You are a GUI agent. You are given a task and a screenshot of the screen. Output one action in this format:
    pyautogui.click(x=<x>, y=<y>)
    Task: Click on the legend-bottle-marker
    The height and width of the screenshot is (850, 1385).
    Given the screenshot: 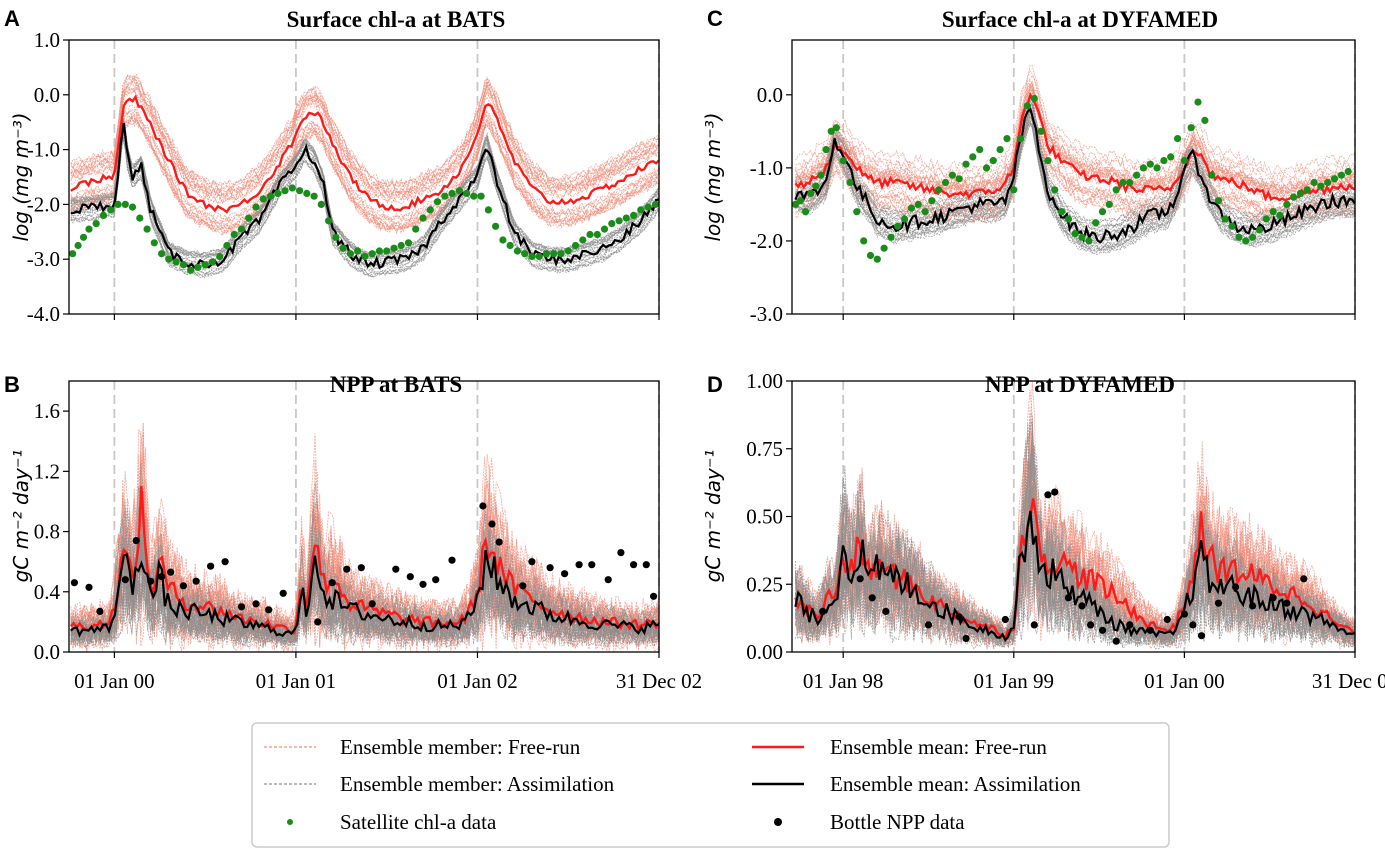 What is the action you would take?
    pyautogui.click(x=778, y=822)
    